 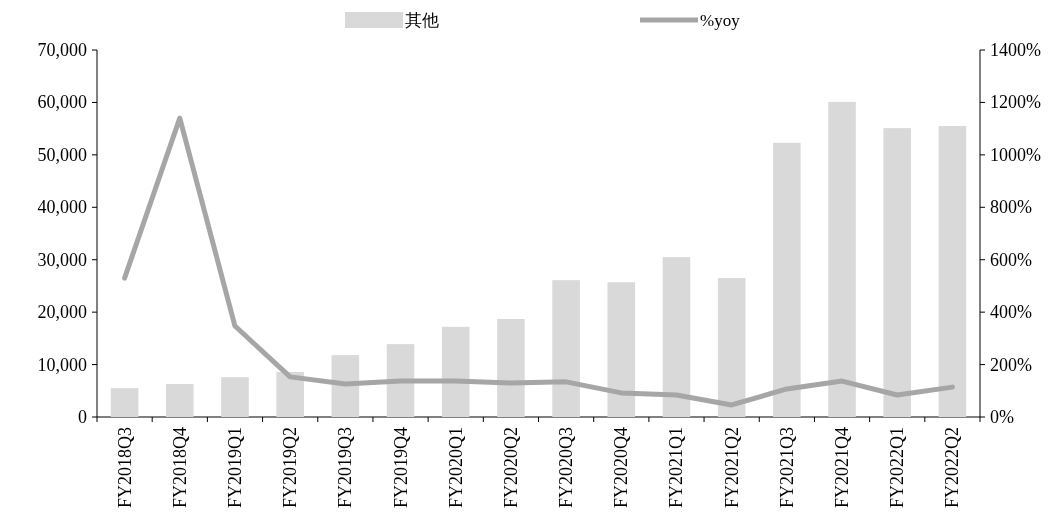 What do you see at coordinates (290, 468) in the screenshot?
I see `x-tick-label: FY2019Q2` at bounding box center [290, 468].